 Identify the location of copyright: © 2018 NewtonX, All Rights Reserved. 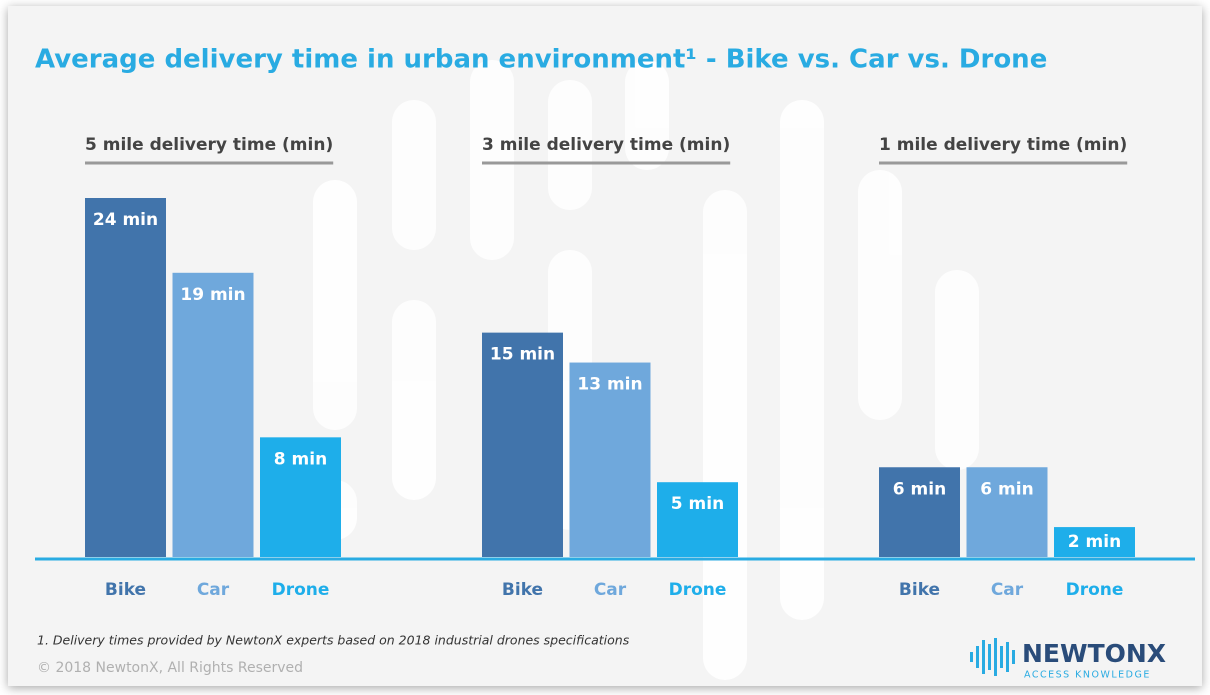
(170, 668).